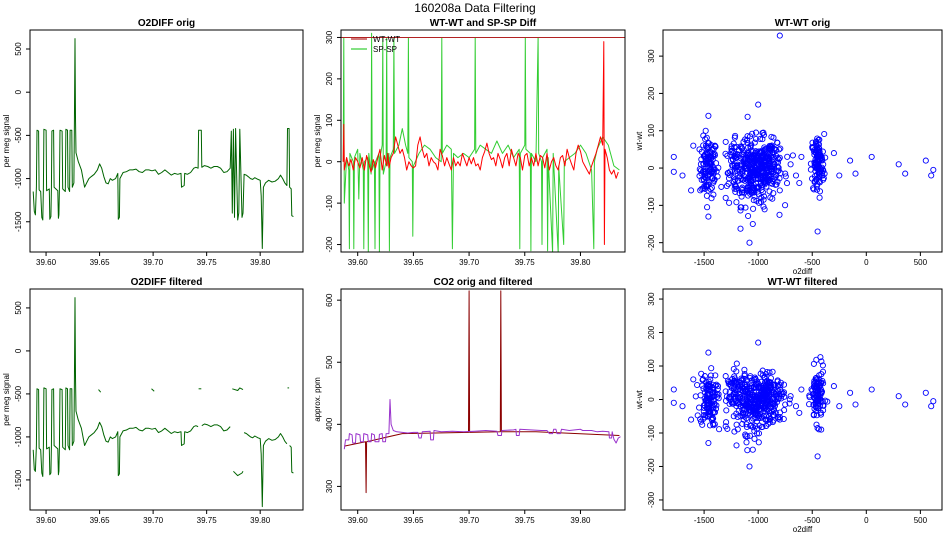  I want to click on y-tick-label: 300, so click(651, 299).